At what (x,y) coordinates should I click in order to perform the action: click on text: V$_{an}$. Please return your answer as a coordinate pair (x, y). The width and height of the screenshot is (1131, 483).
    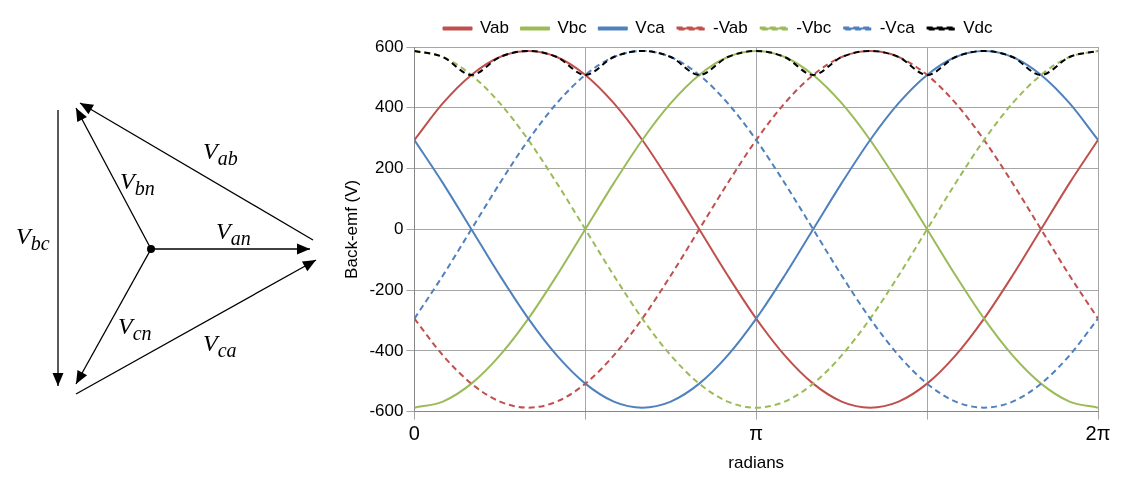
    Looking at the image, I should click on (233, 234).